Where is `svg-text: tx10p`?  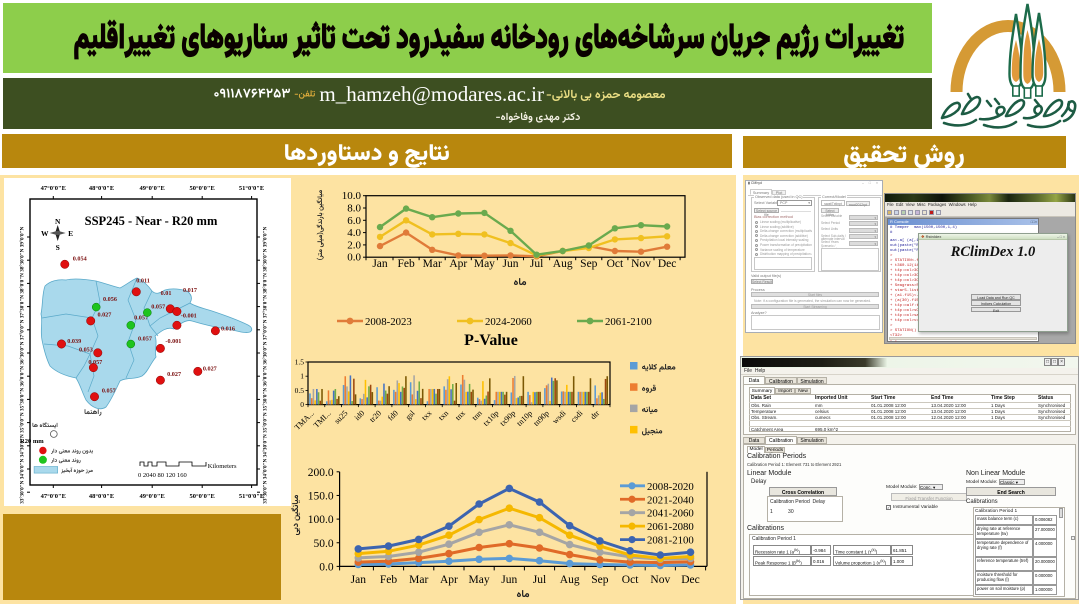
svg-text: tx10p is located at coordinates (490, 418).